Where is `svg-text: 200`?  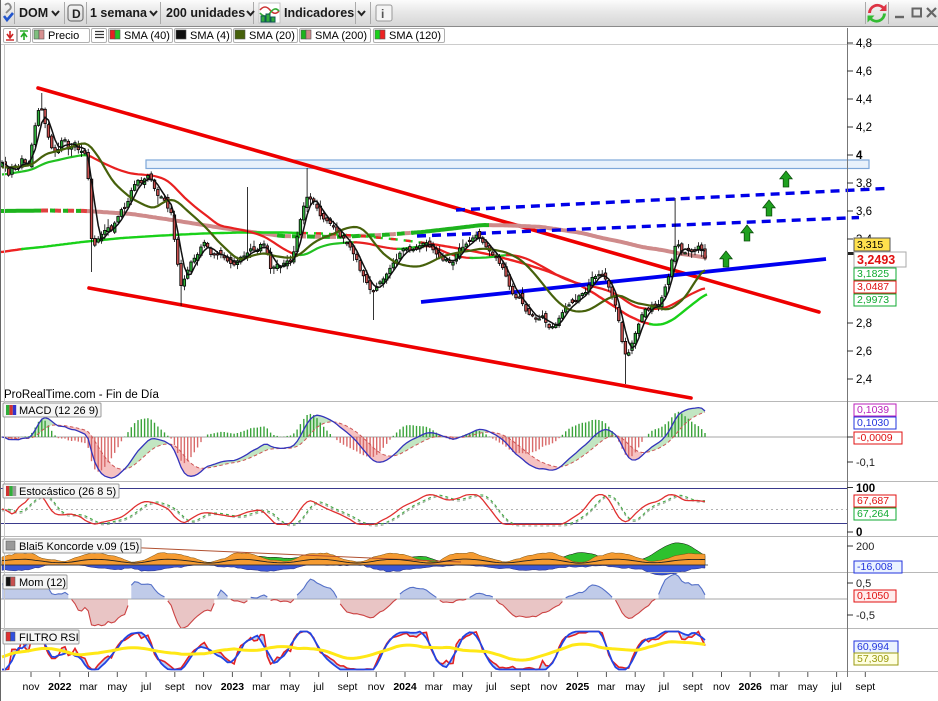
svg-text: 200 is located at coordinates (865, 547).